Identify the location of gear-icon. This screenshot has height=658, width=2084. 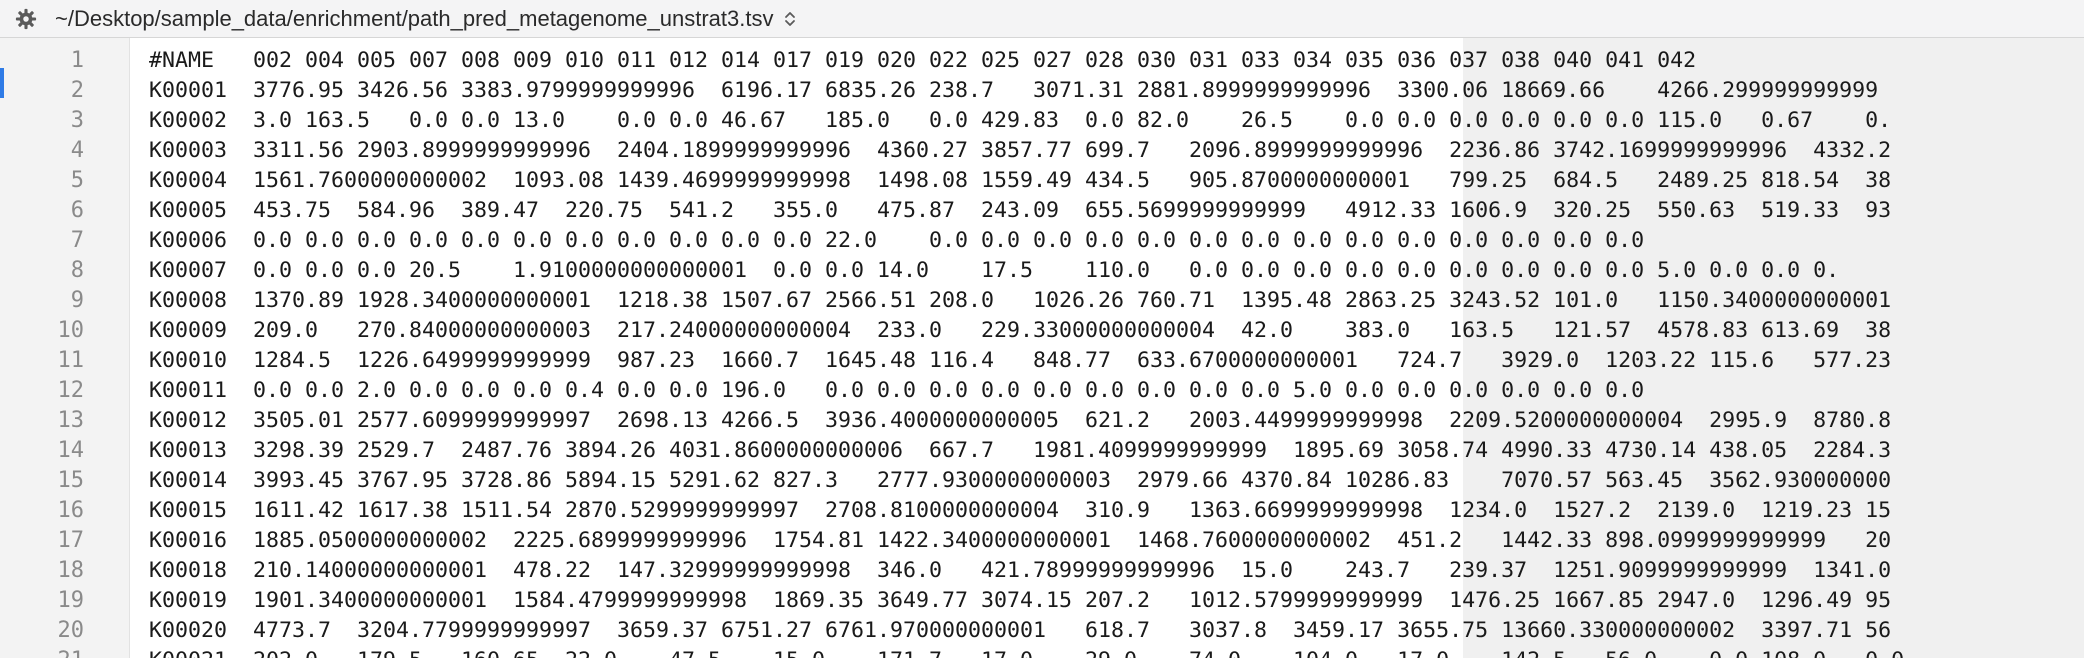
(26, 19).